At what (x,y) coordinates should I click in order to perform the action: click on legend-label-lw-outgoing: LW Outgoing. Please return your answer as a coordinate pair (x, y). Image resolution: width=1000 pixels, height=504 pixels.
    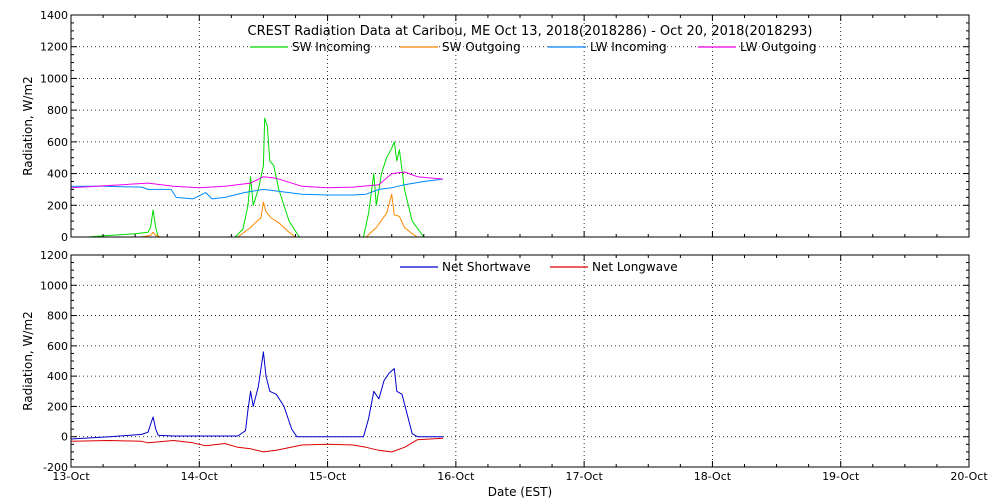
    Looking at the image, I should click on (778, 47).